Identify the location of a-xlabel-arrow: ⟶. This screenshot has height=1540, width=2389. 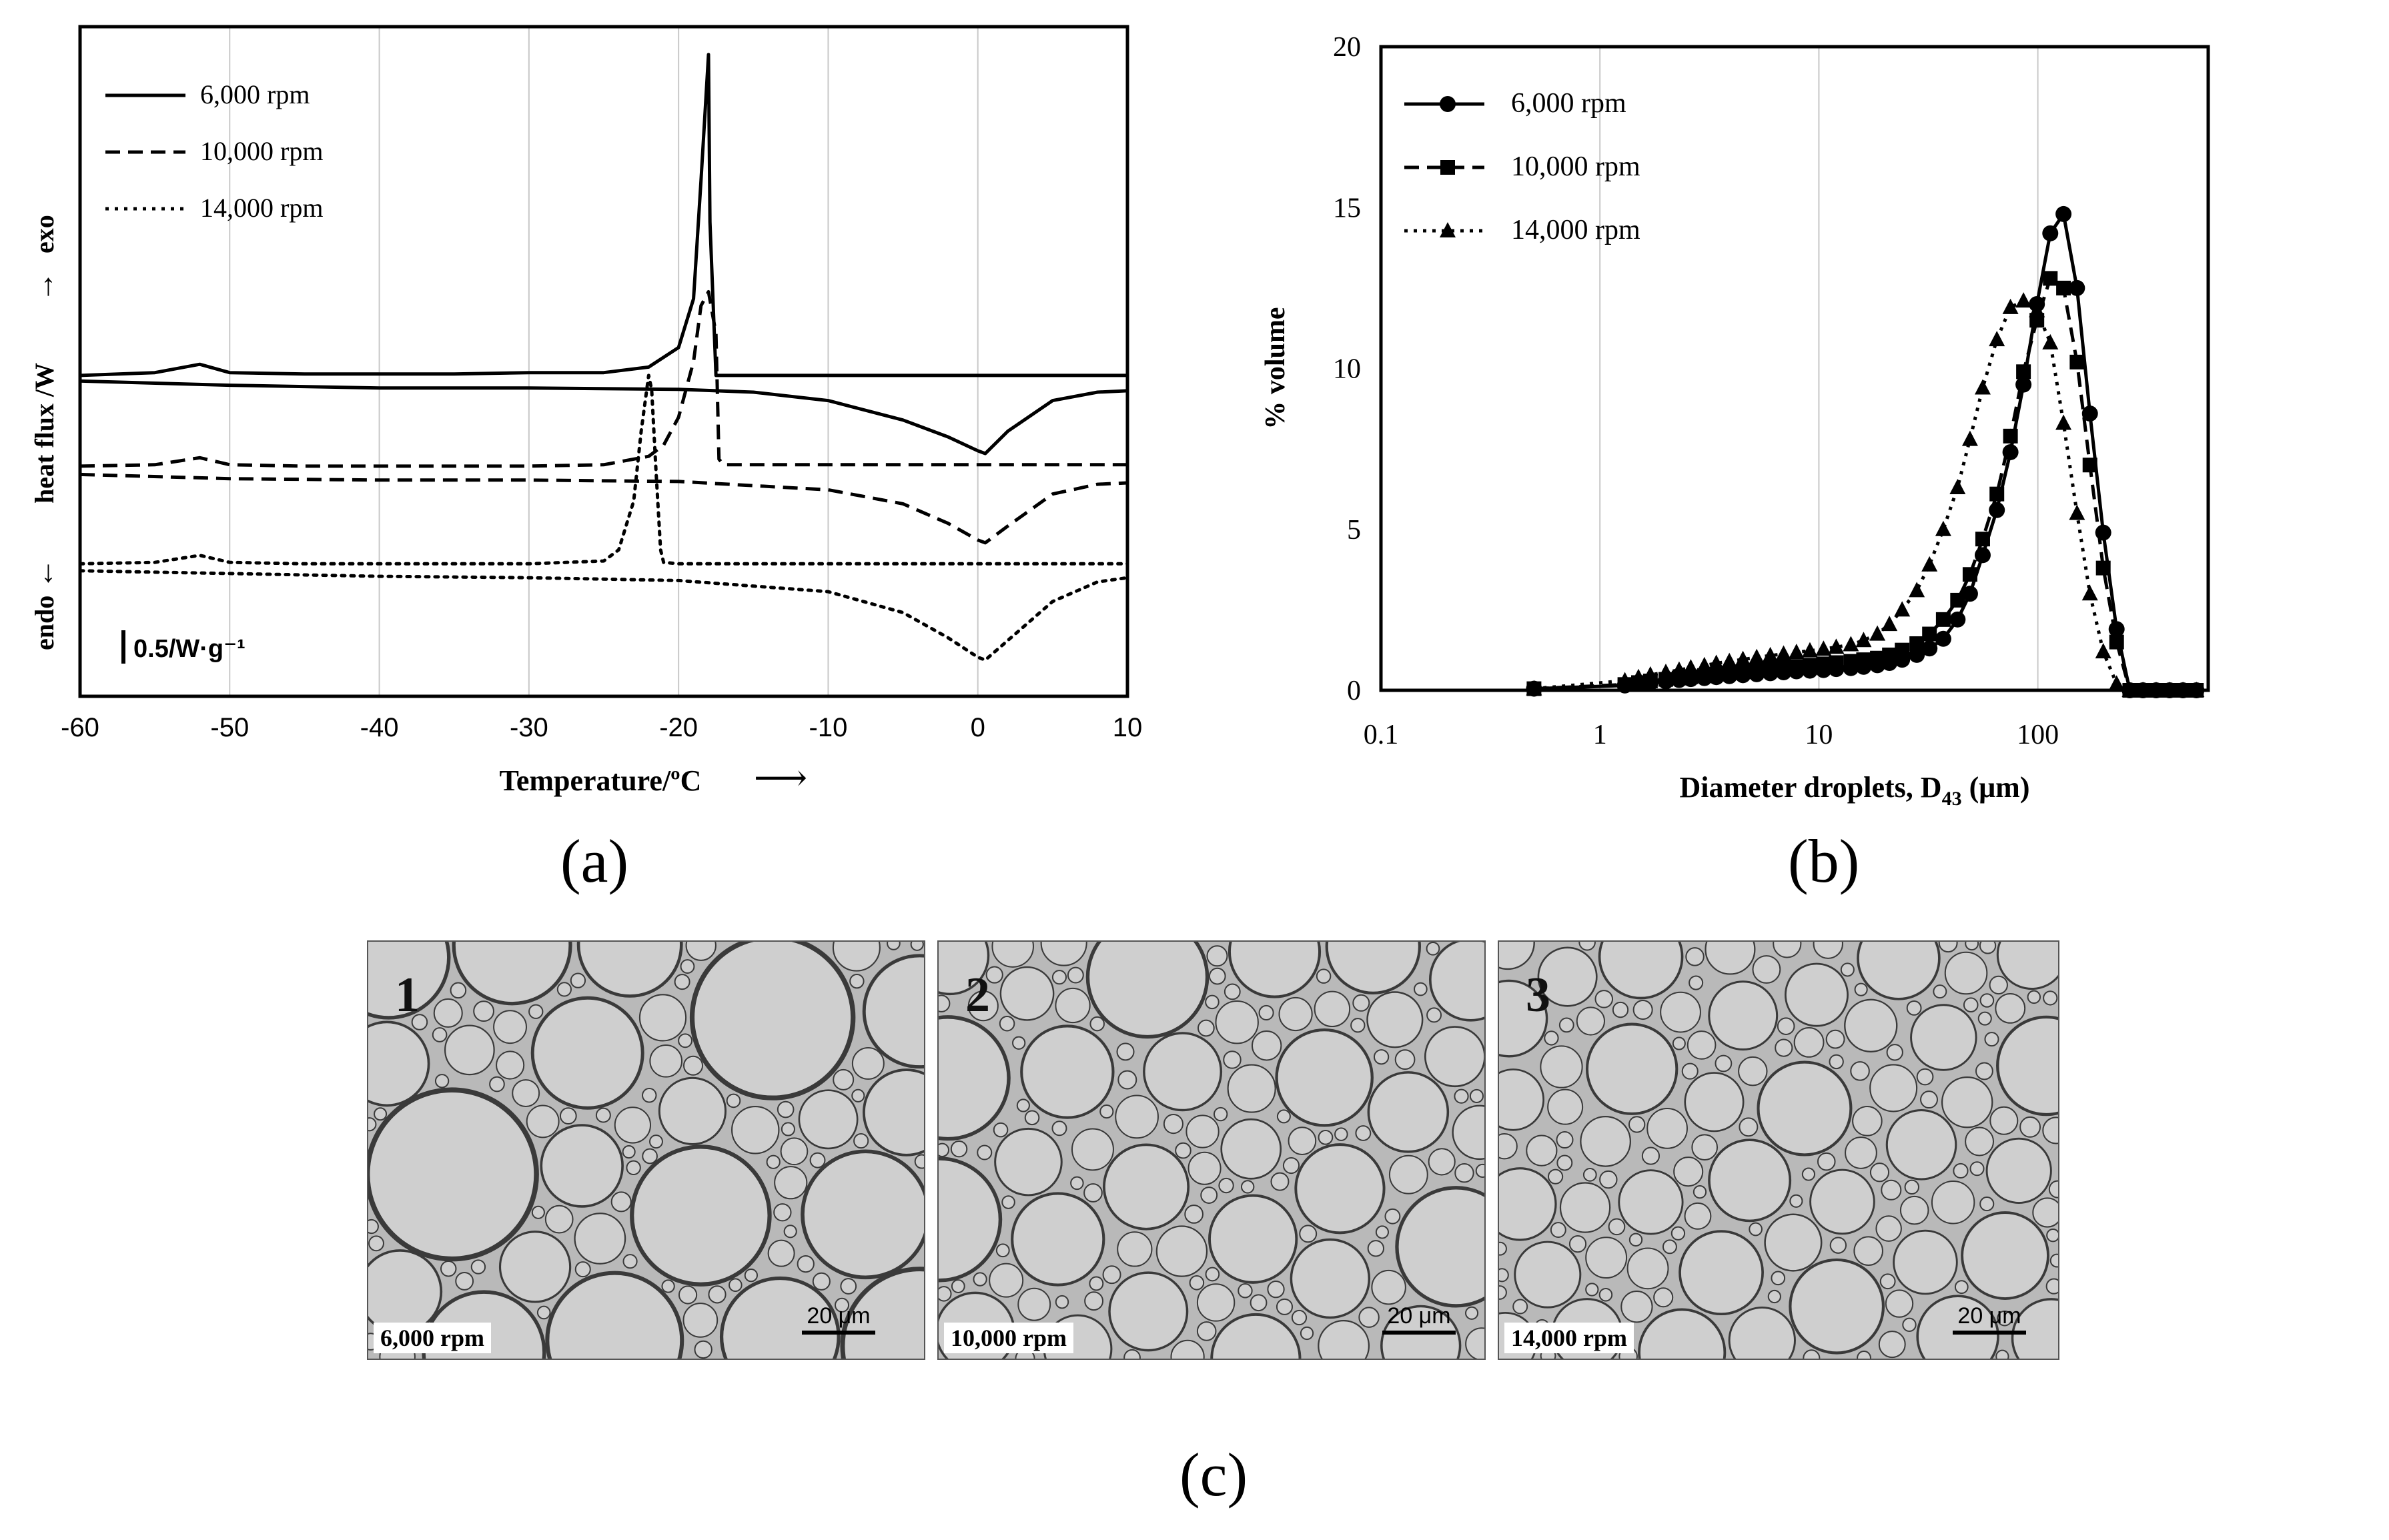
(780, 778).